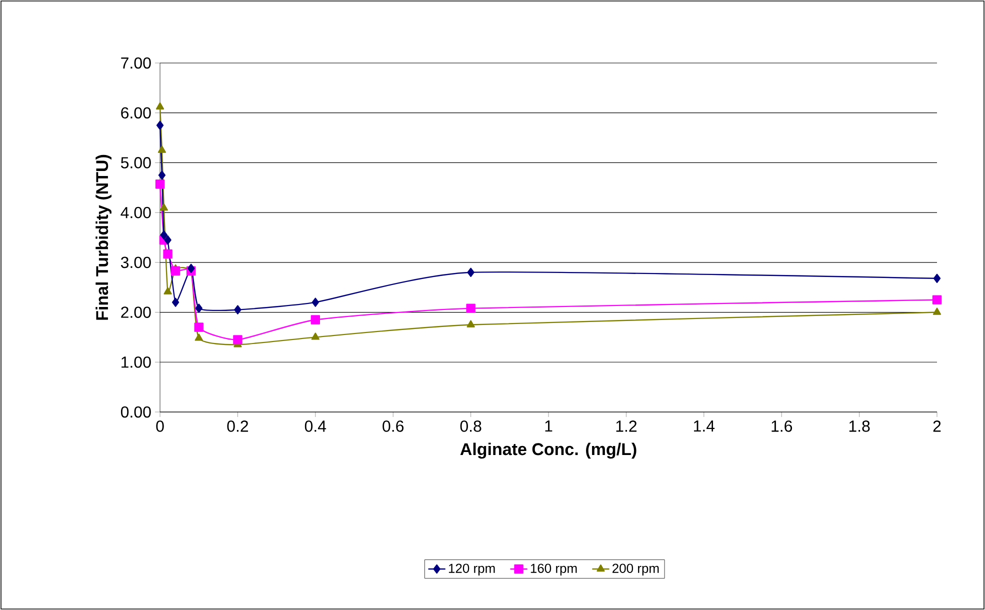 The width and height of the screenshot is (985, 610). Describe the element at coordinates (160, 426) in the screenshot. I see `x-tick-label: 0` at that location.